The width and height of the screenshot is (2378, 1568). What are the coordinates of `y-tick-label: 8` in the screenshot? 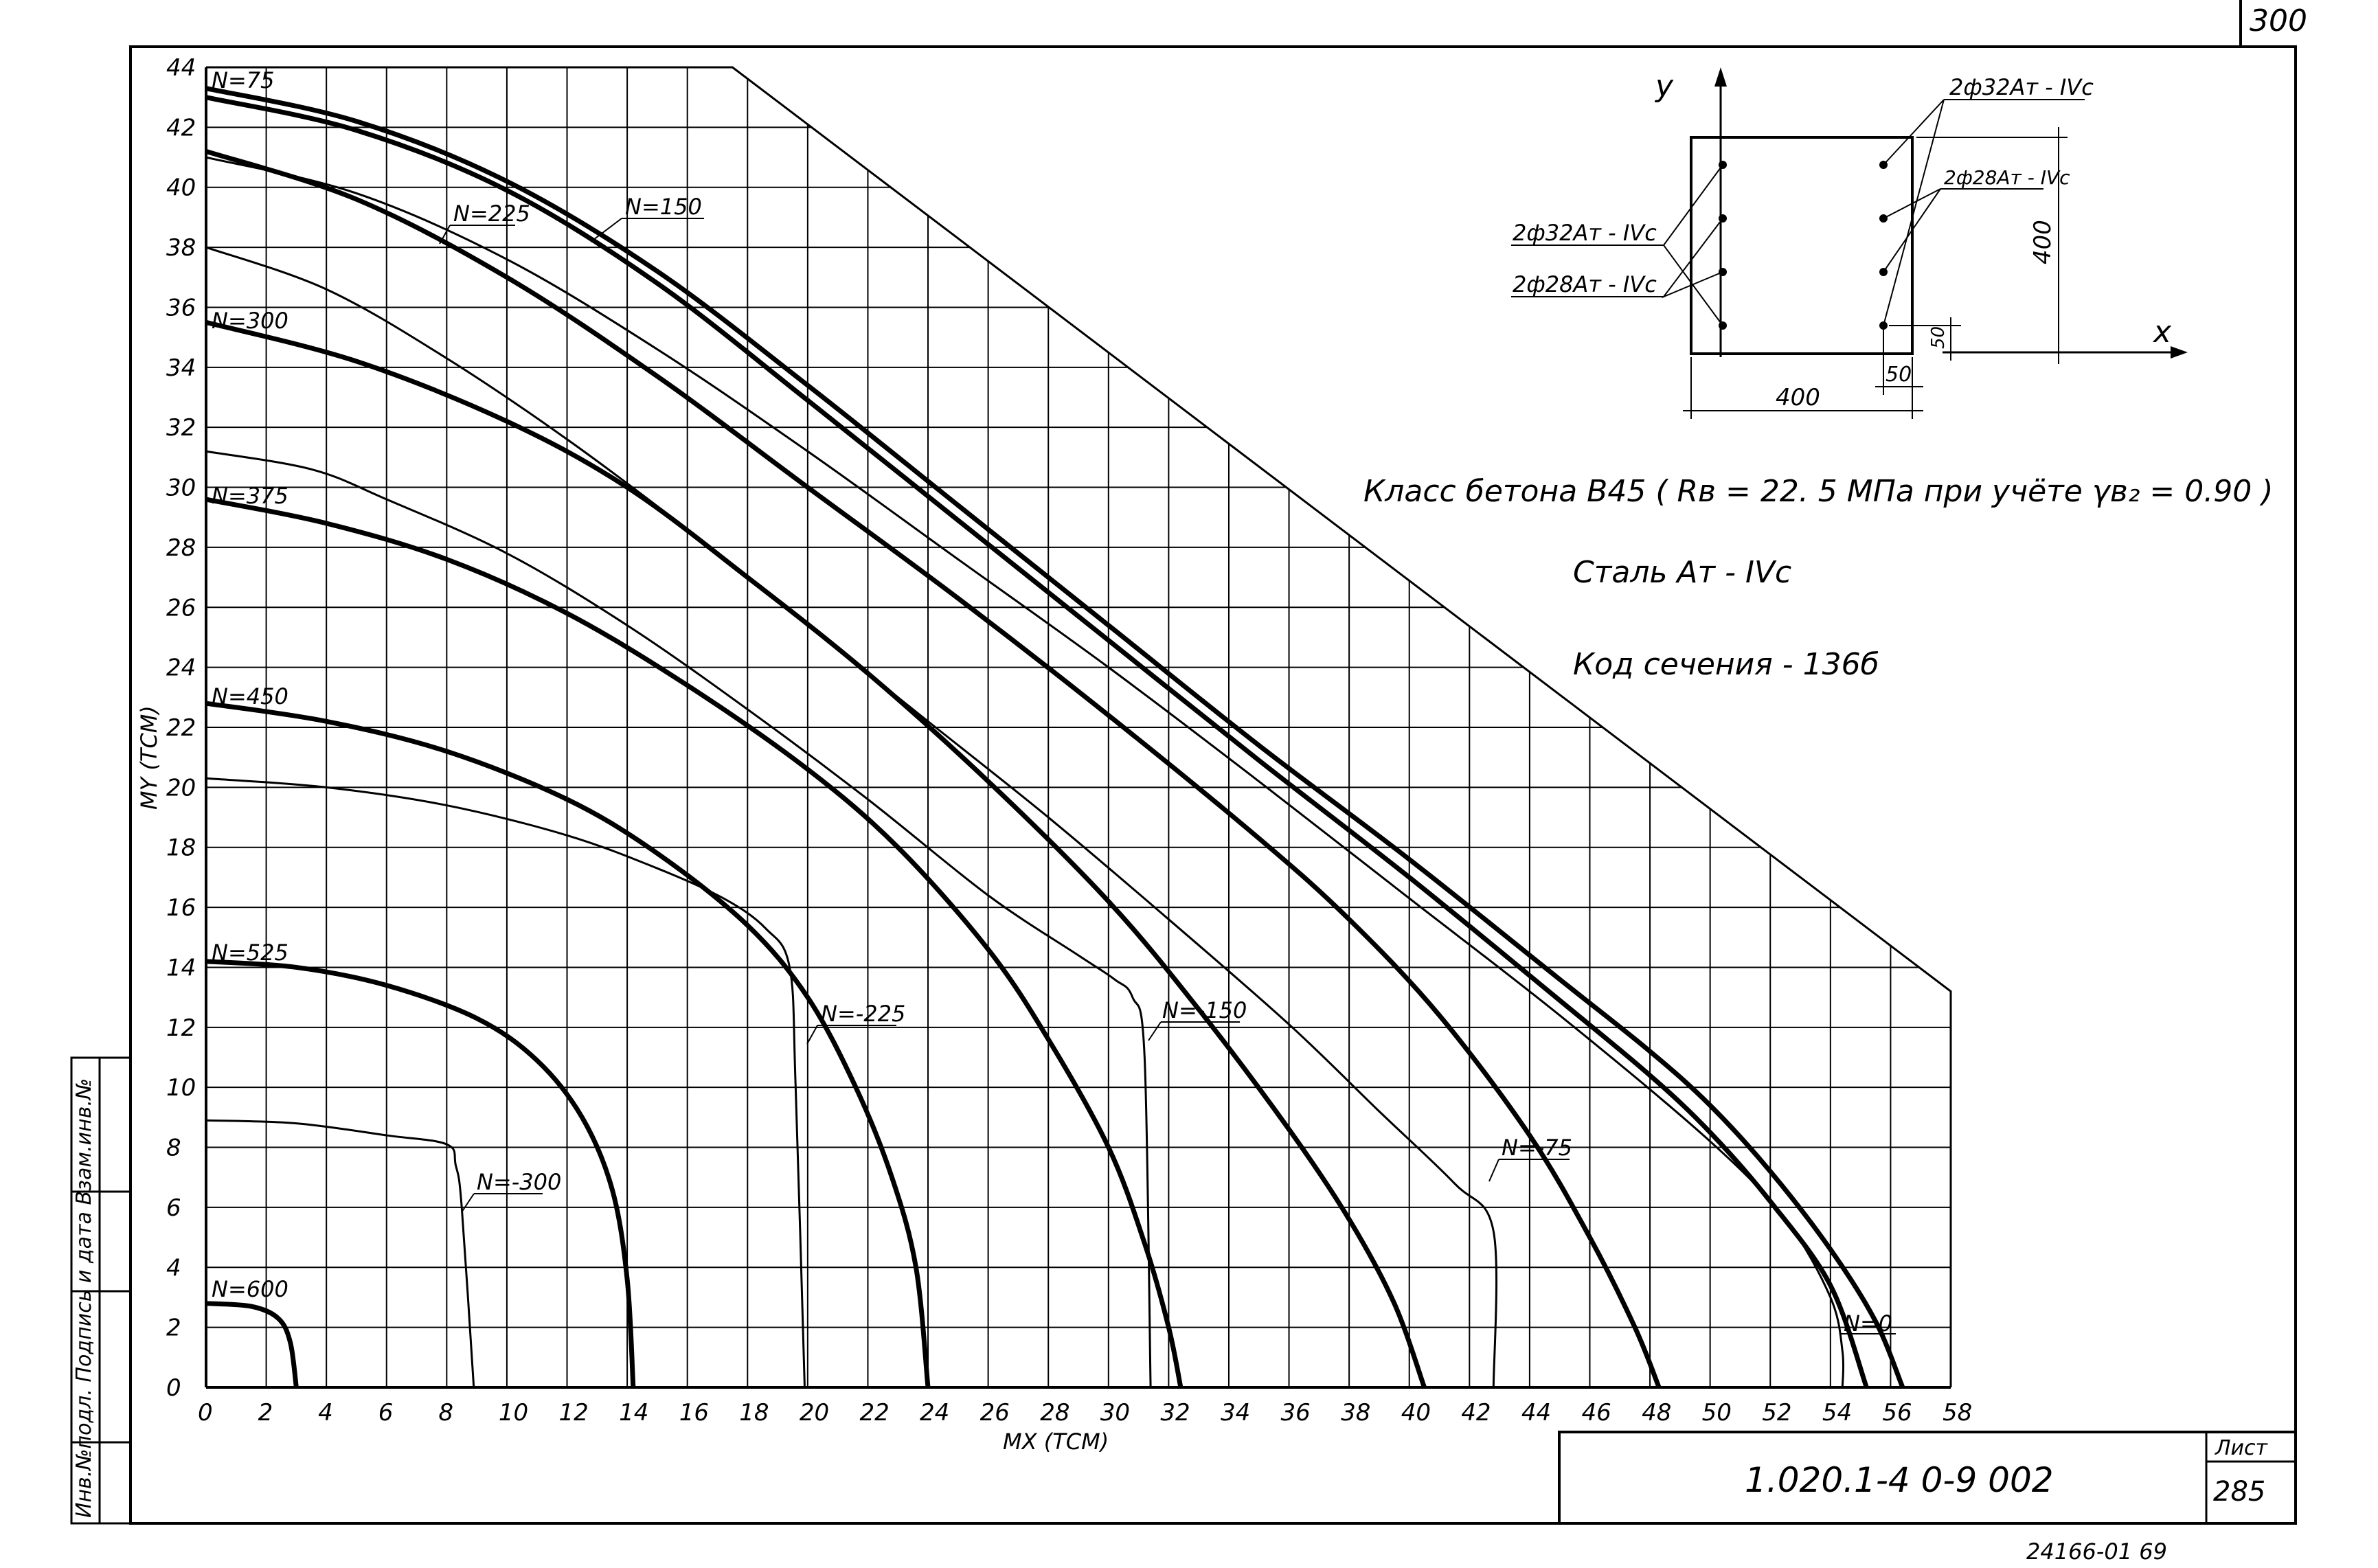 It's located at (174, 1148).